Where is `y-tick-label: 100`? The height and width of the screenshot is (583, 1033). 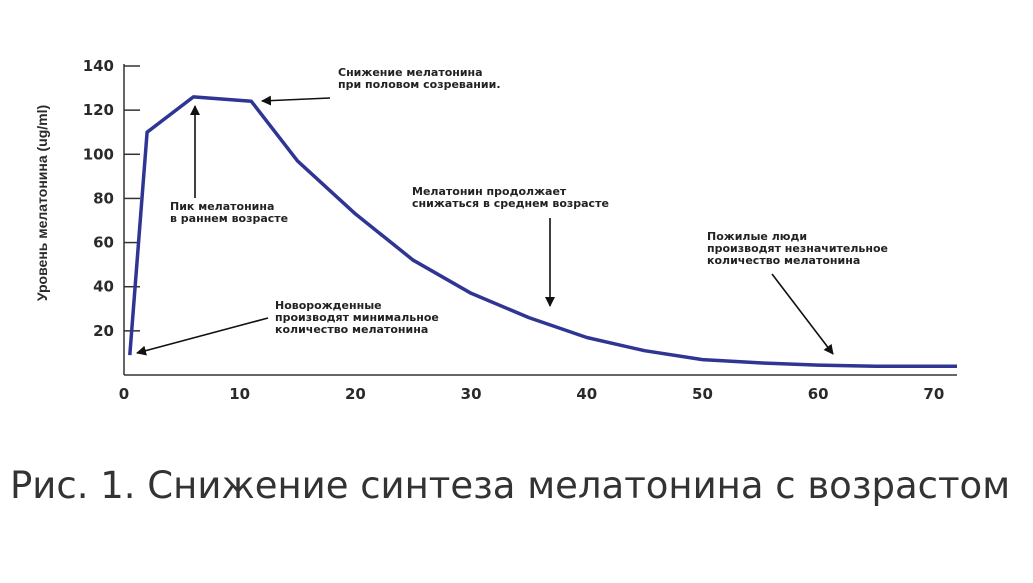
y-tick-label: 100 is located at coordinates (98, 154).